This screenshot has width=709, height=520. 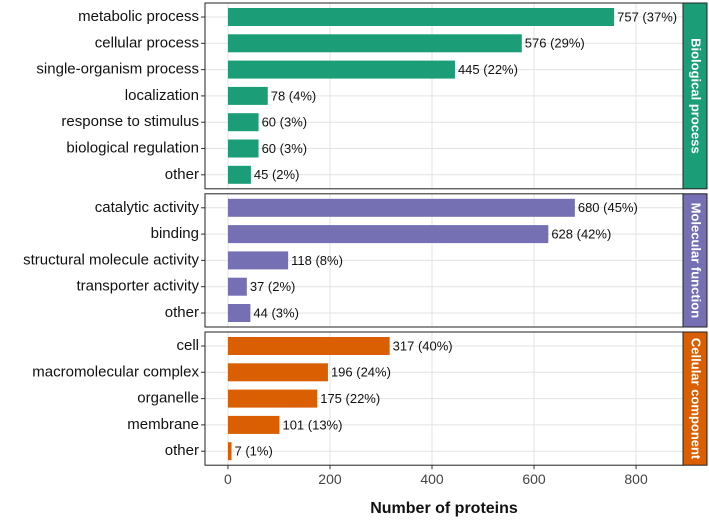 What do you see at coordinates (608, 207) in the screenshot?
I see `value-label: 680 (45%)` at bounding box center [608, 207].